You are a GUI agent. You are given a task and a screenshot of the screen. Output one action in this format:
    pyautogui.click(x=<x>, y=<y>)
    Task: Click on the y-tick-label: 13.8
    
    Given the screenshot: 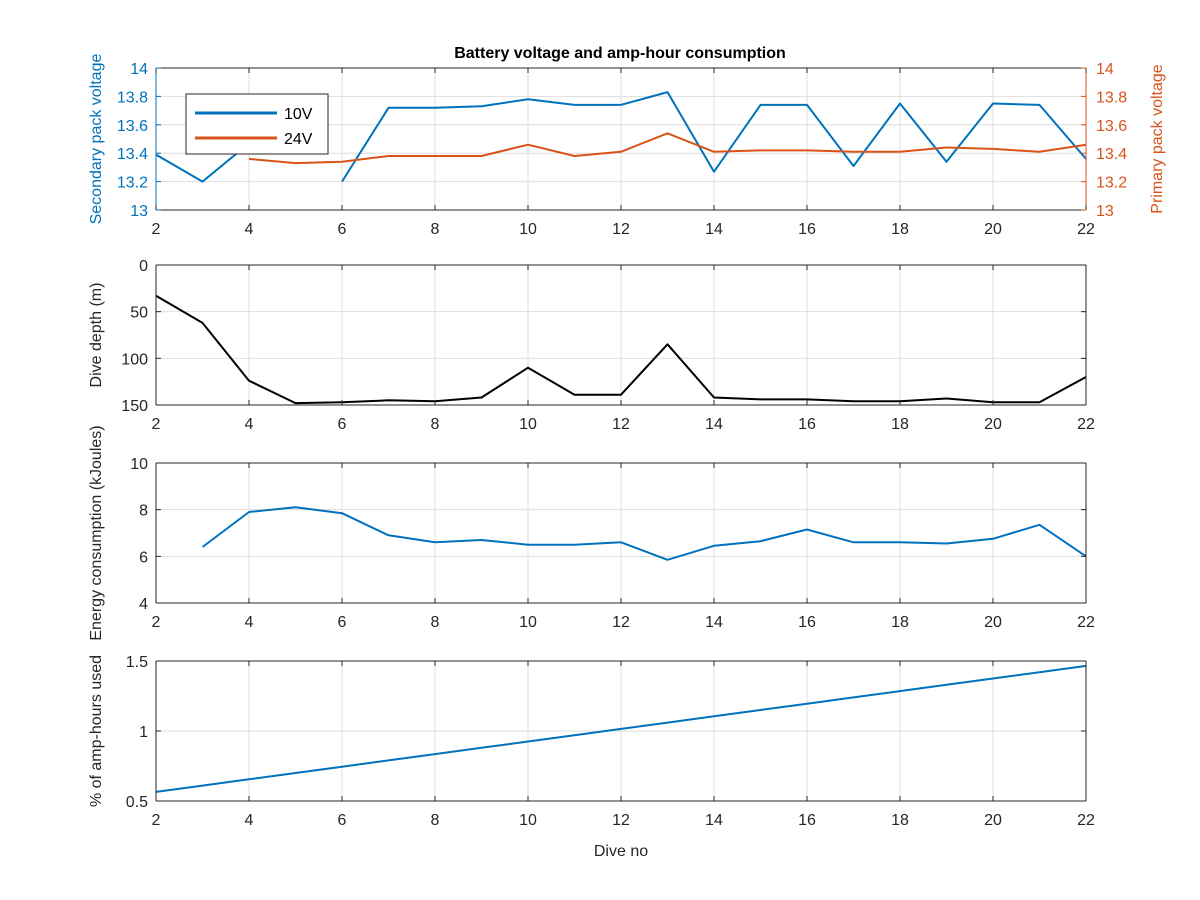 What is the action you would take?
    pyautogui.click(x=132, y=97)
    